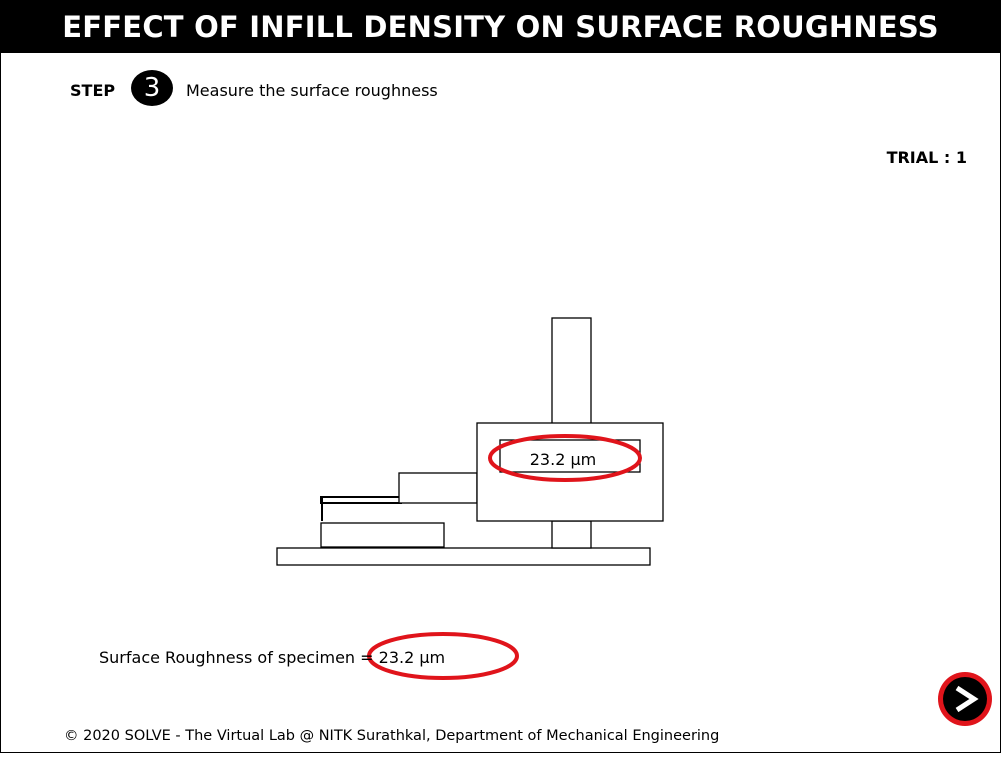 This screenshot has height=757, width=1007. I want to click on next-button, so click(965, 699).